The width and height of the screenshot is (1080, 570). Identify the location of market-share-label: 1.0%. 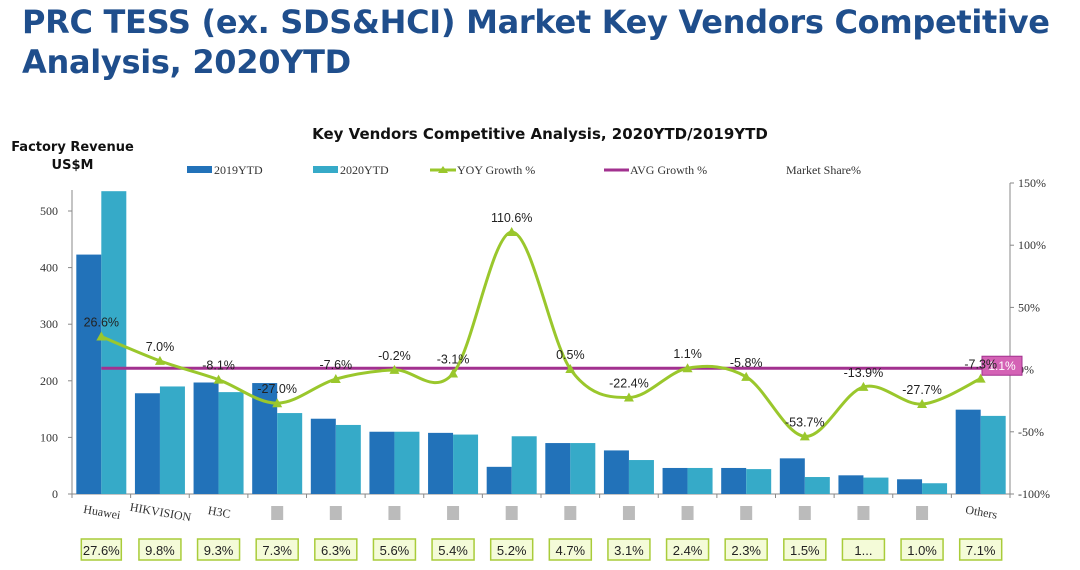
(922, 550).